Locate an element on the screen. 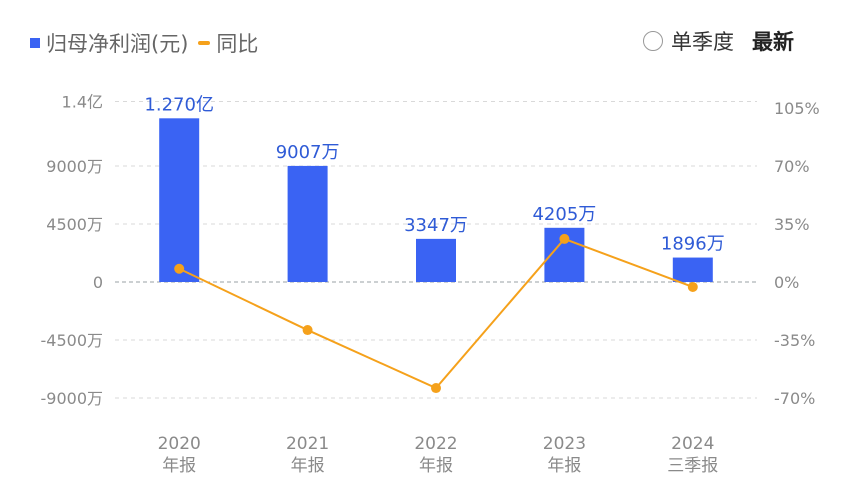  legend-line-swatch is located at coordinates (204, 43).